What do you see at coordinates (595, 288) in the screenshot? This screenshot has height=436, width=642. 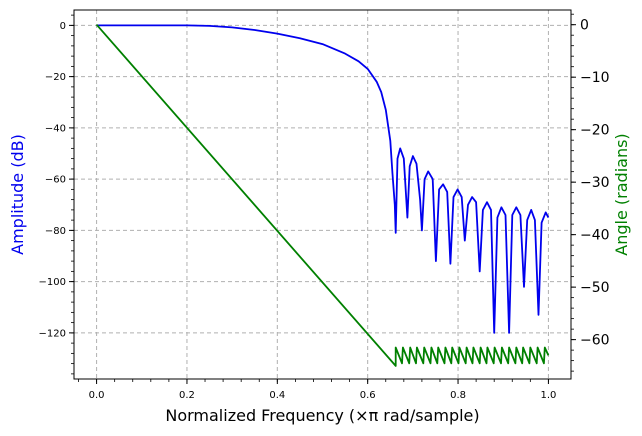 I see `y-right-tick-label: −50` at bounding box center [595, 288].